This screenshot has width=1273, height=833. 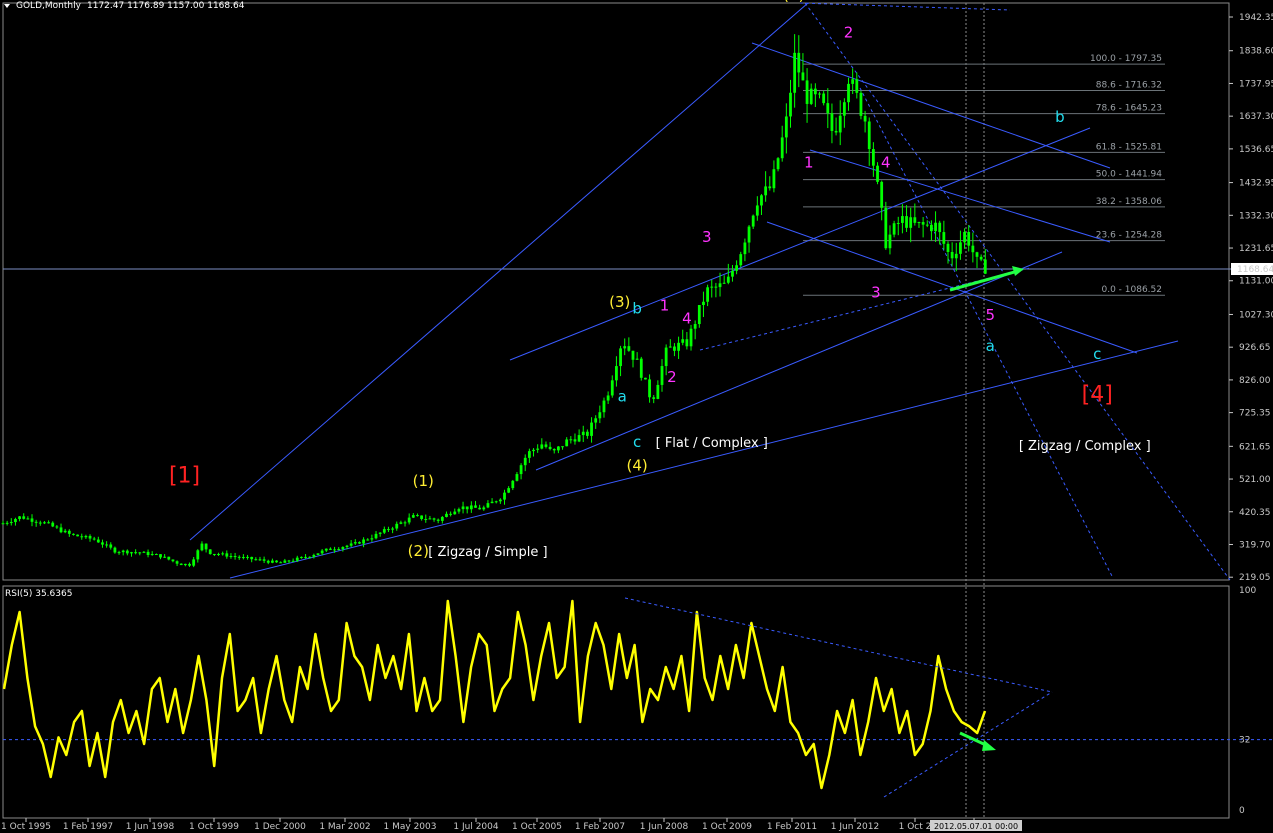 What do you see at coordinates (344, 827) in the screenshot?
I see `time-tick-label: 1 Mar 2002` at bounding box center [344, 827].